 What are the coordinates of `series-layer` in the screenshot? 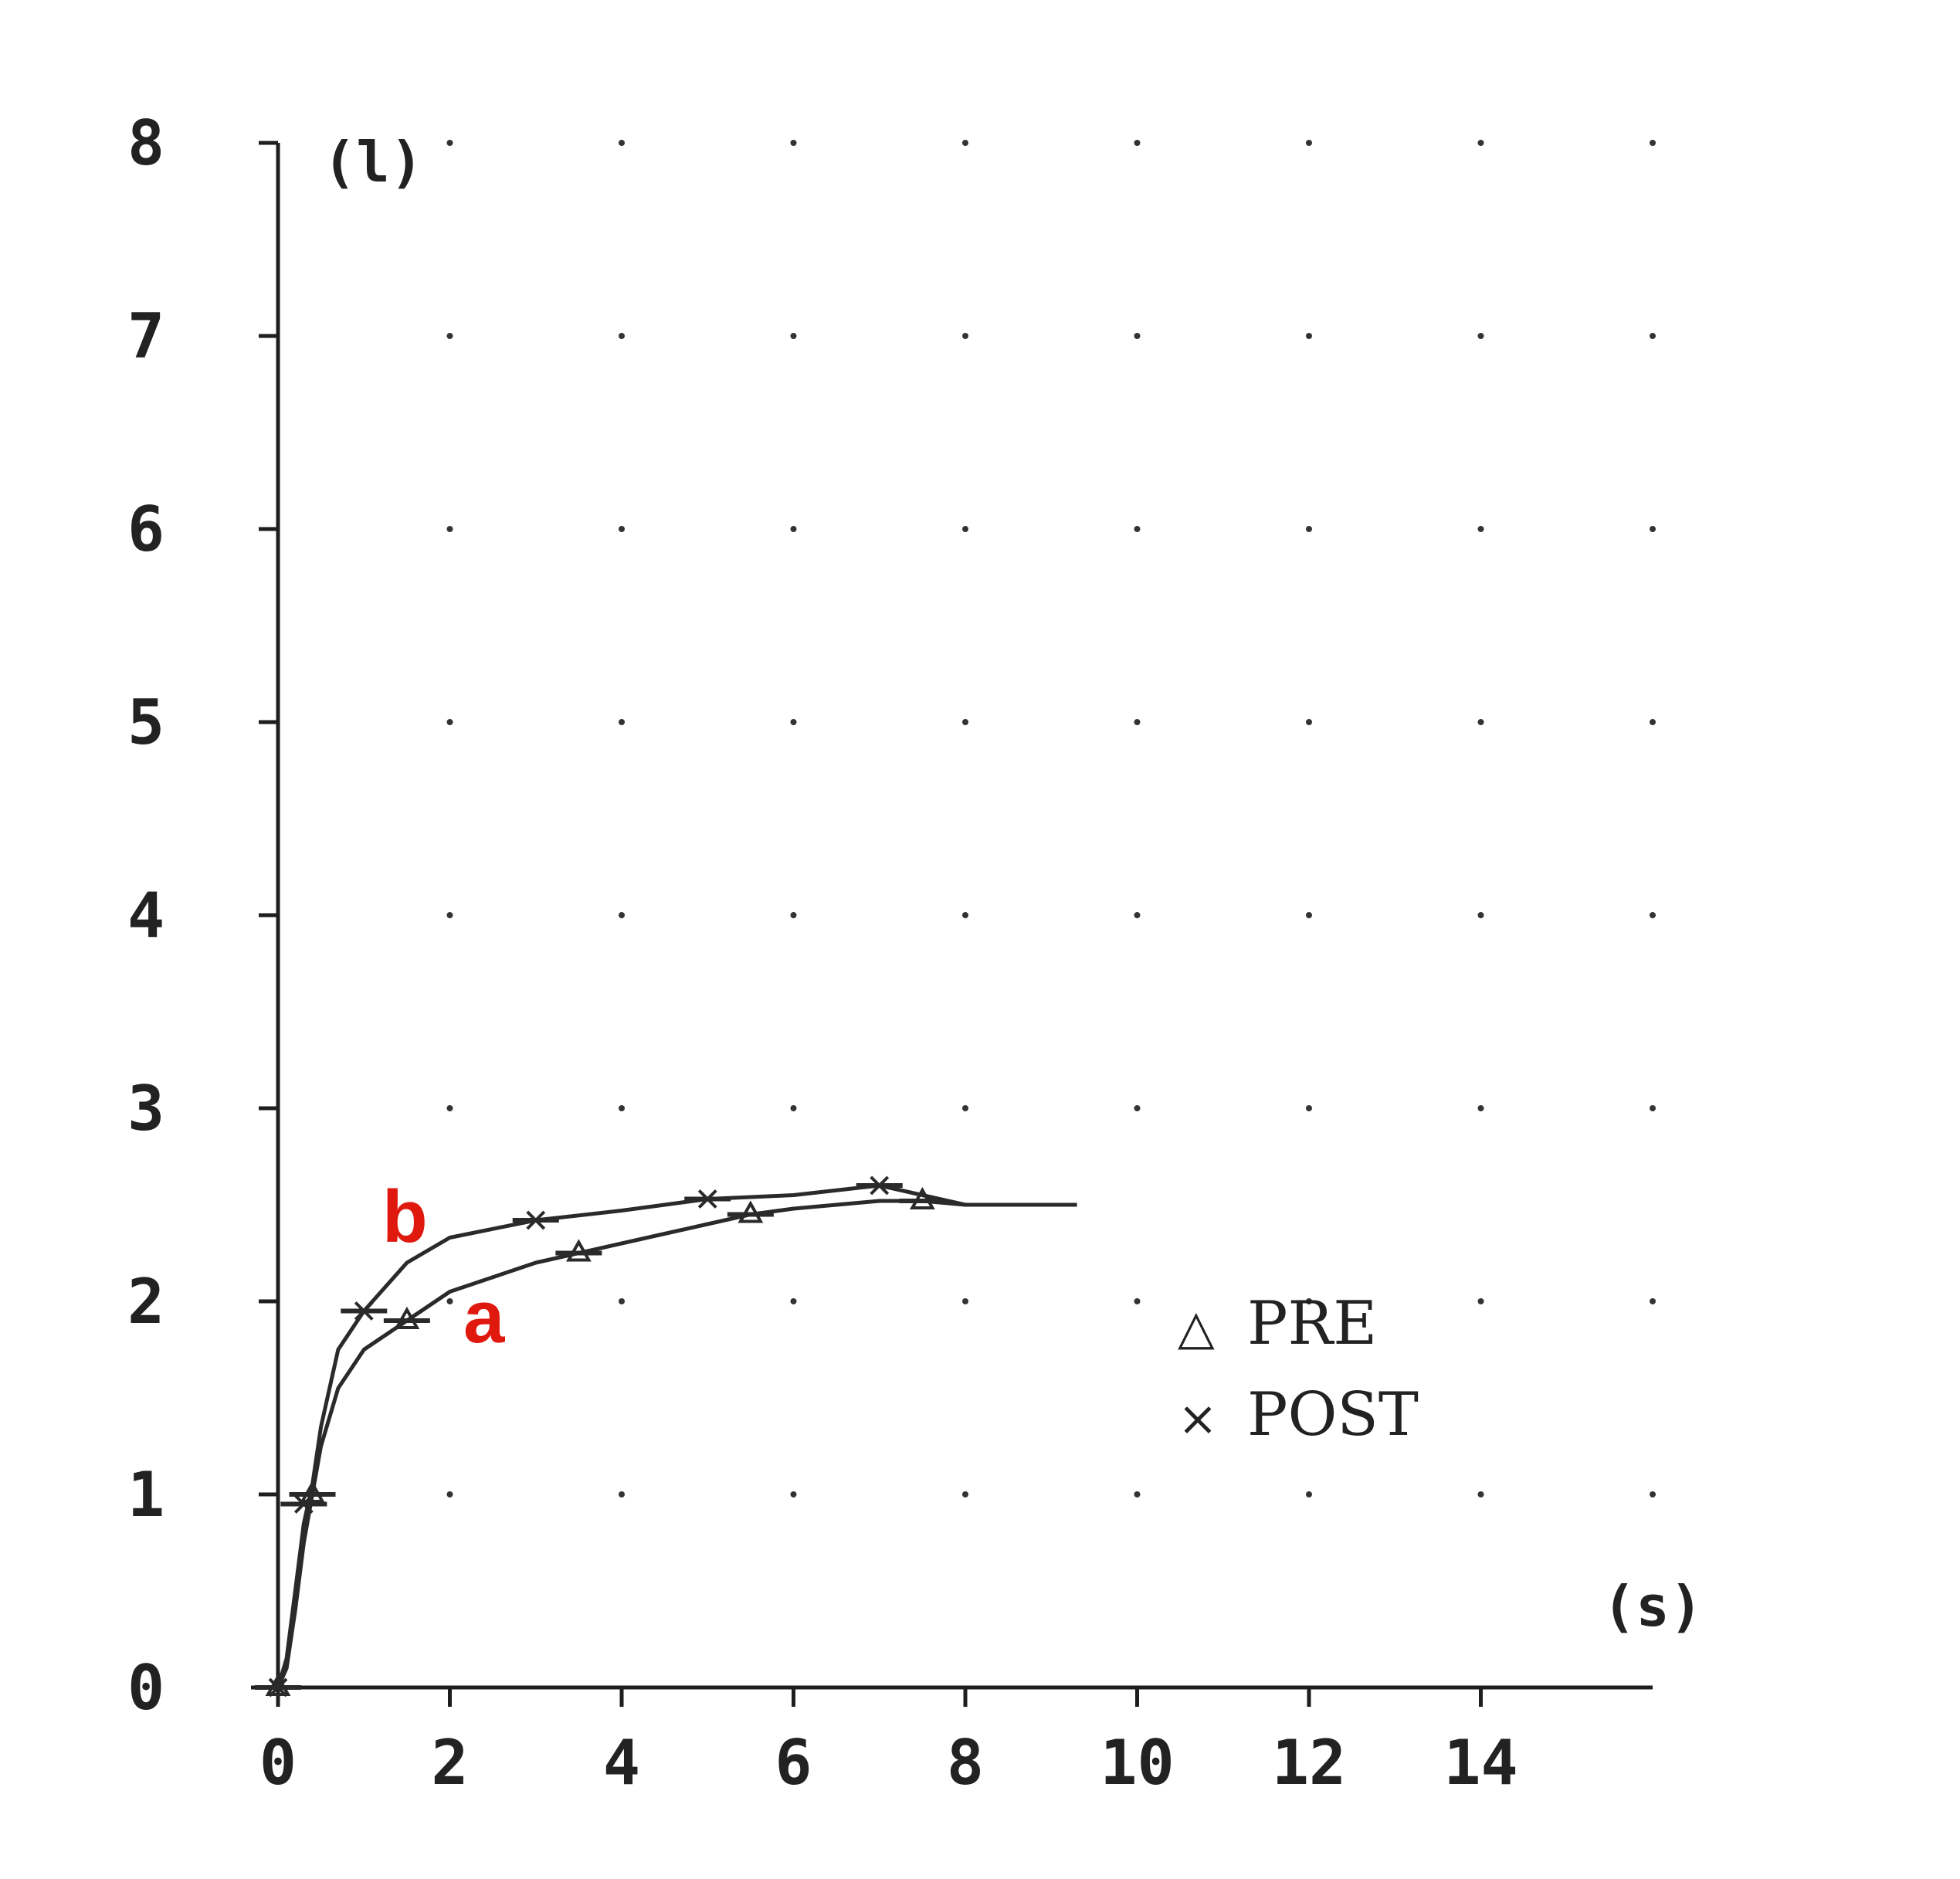 It's located at (677, 1436).